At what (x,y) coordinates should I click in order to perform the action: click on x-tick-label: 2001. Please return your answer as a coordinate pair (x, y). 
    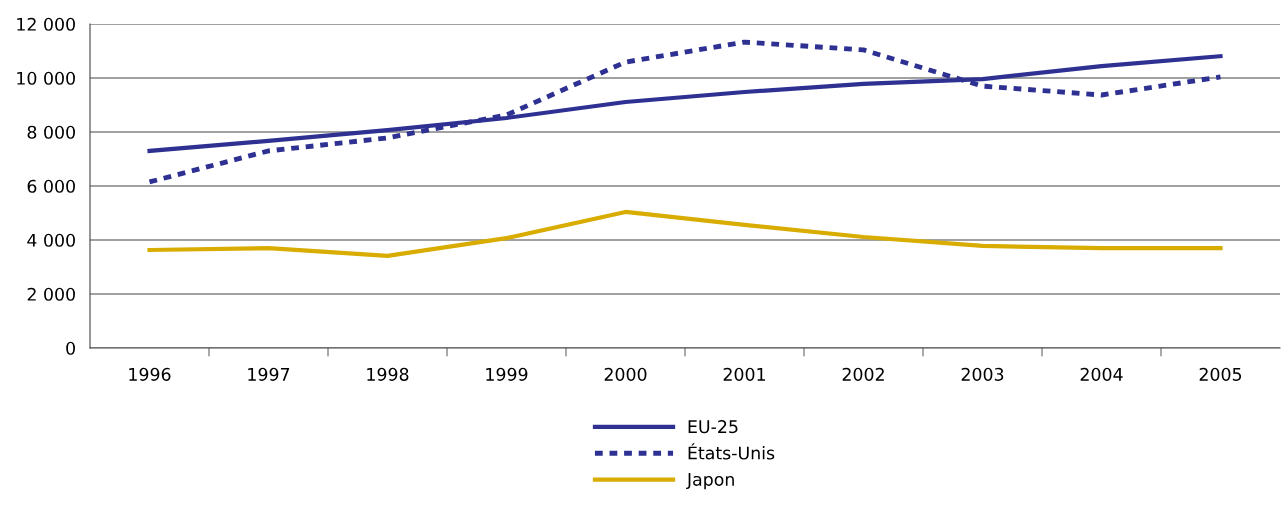
    Looking at the image, I should click on (744, 374).